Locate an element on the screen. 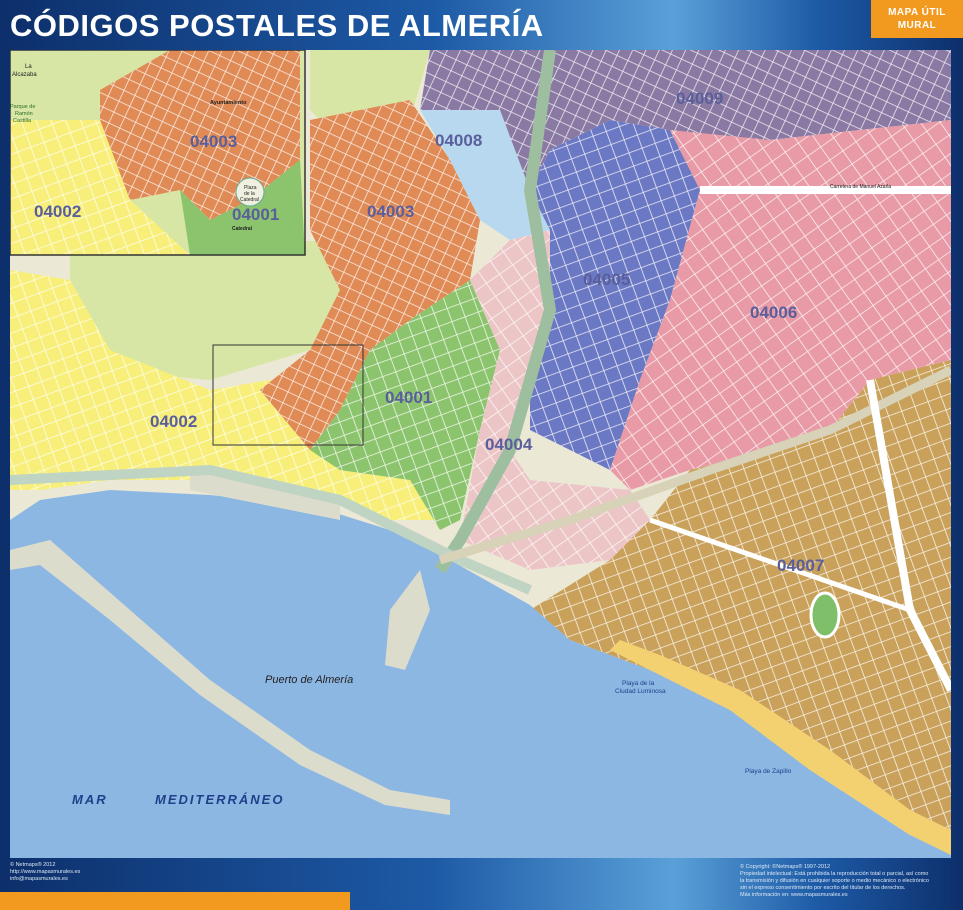 Image resolution: width=963 pixels, height=910 pixels. label-playa-ciudad-2: Ciudad Luminosa is located at coordinates (640, 691).